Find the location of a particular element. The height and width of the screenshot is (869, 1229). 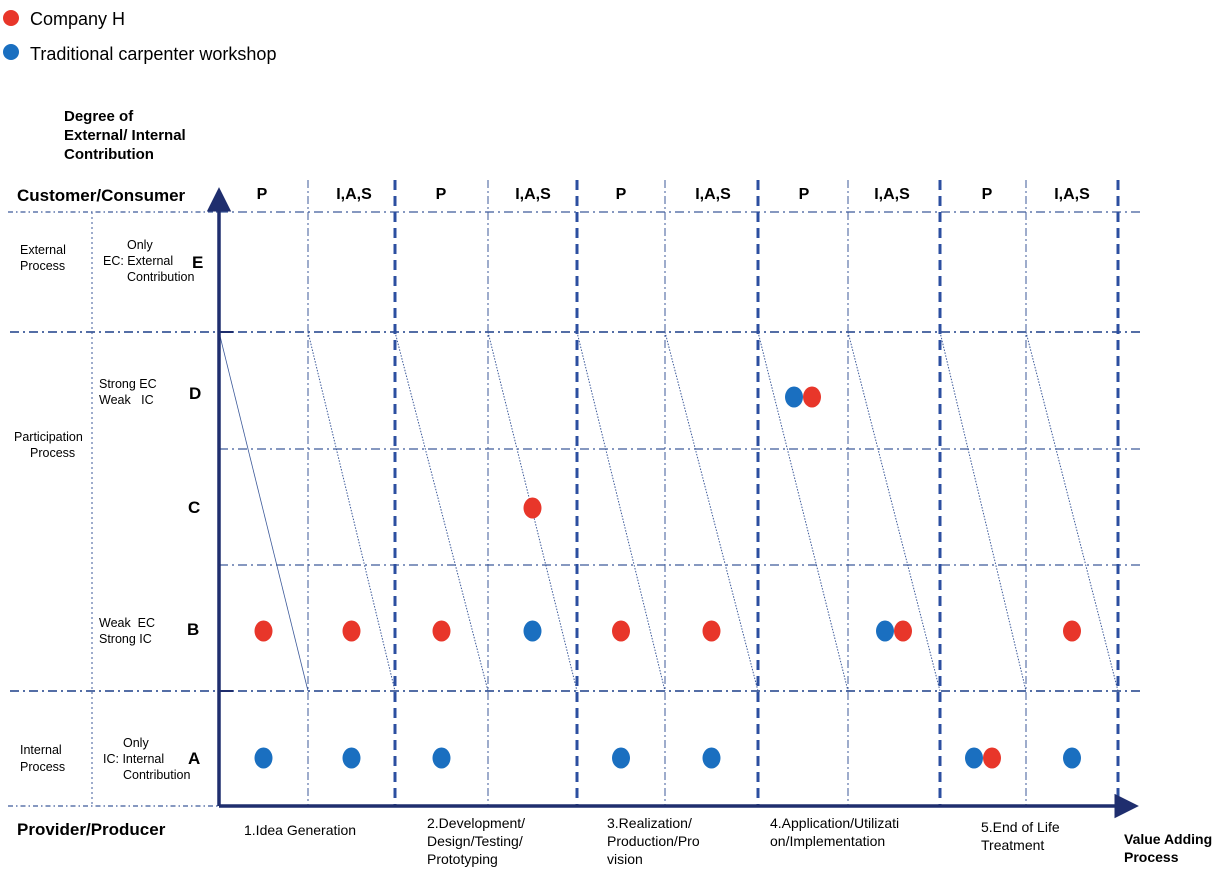

level-a: Only IC: Internal Contribution A is located at coordinates (151, 759).